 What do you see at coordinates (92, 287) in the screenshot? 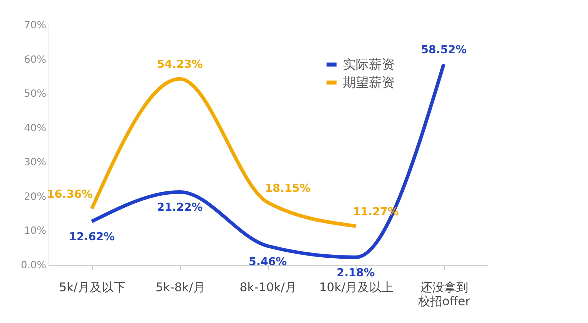
I see `x-tick-label: 5k/月及以下` at bounding box center [92, 287].